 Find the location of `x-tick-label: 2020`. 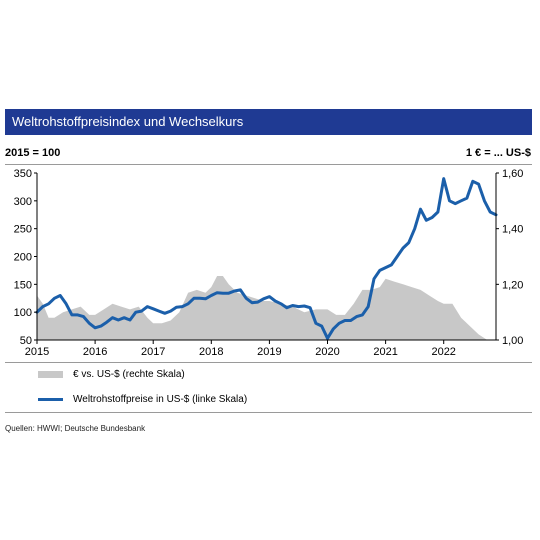

x-tick-label: 2020 is located at coordinates (327, 352).